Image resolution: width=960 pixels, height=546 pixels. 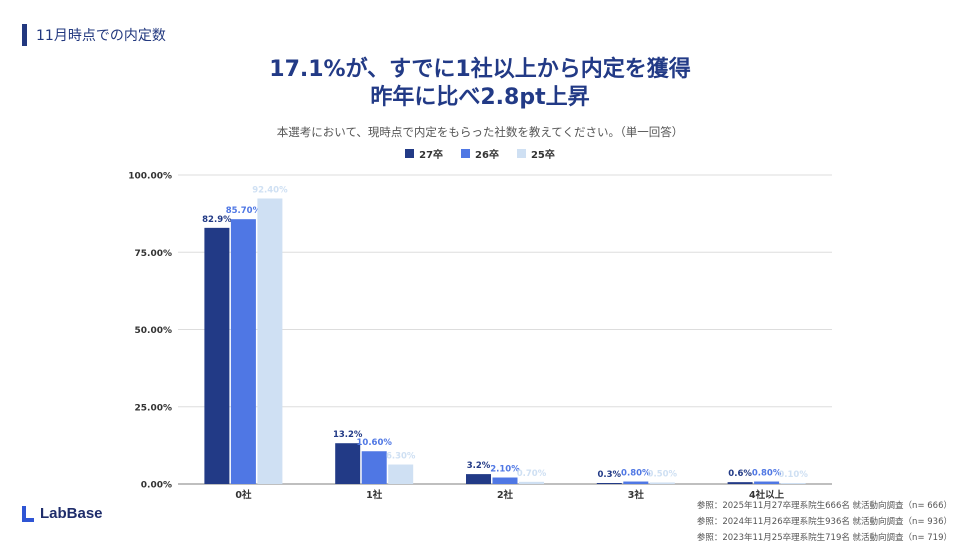 I want to click on legend-item-26: 26卒, so click(x=480, y=153).